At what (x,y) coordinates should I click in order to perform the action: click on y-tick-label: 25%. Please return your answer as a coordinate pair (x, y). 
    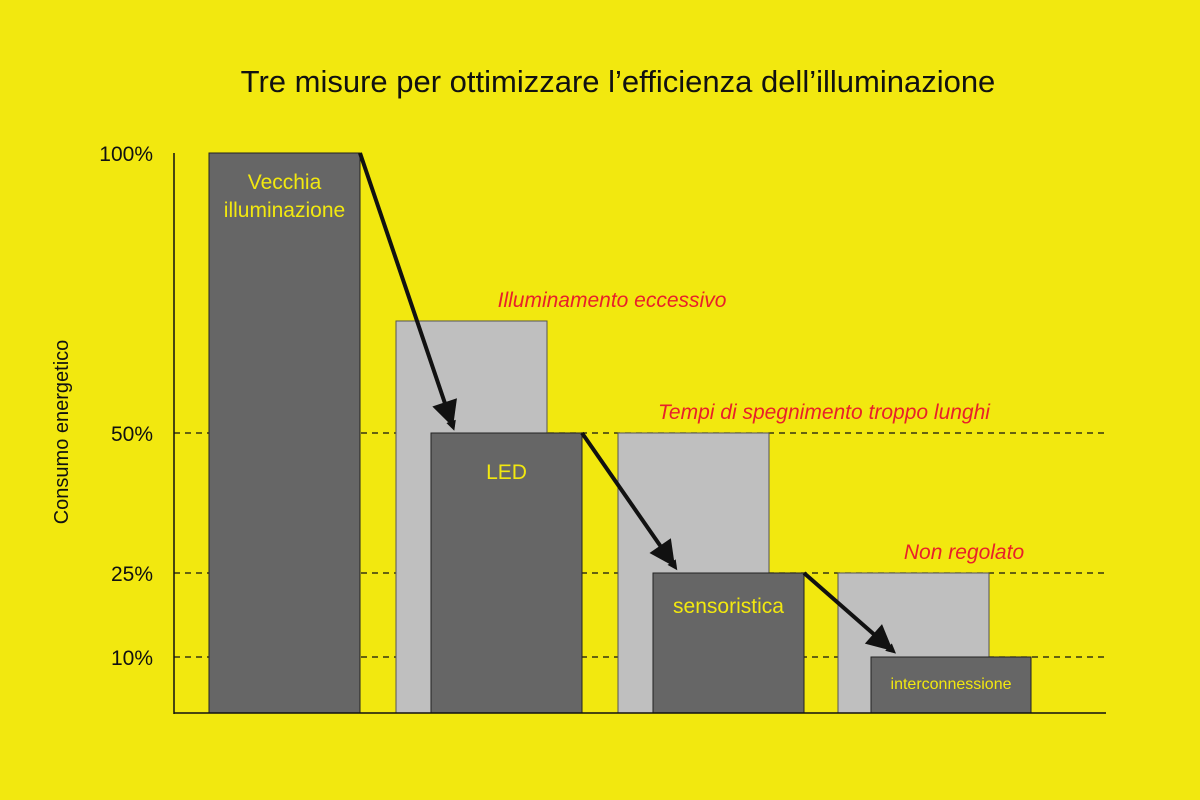
    Looking at the image, I should click on (132, 574).